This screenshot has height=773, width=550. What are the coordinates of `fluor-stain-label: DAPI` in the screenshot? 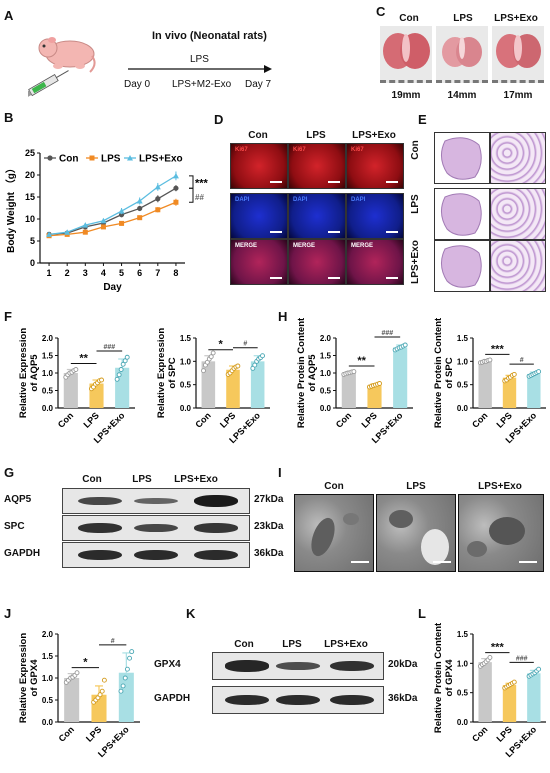 It's located at (242, 200).